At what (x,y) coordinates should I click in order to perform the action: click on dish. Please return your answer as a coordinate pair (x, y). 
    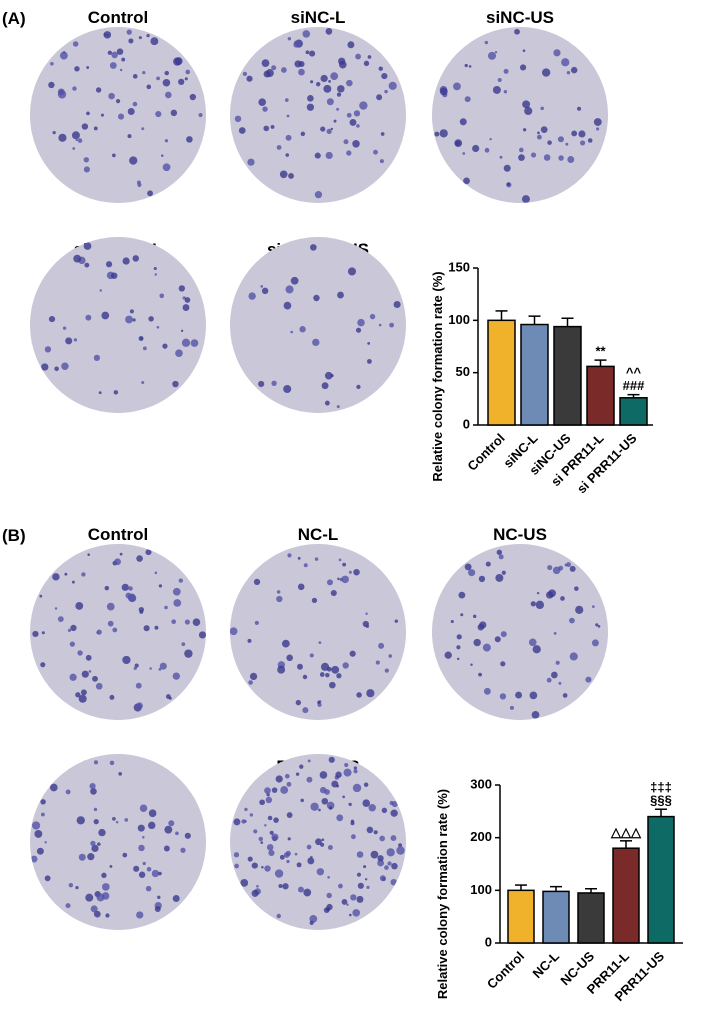
    Looking at the image, I should click on (520, 632).